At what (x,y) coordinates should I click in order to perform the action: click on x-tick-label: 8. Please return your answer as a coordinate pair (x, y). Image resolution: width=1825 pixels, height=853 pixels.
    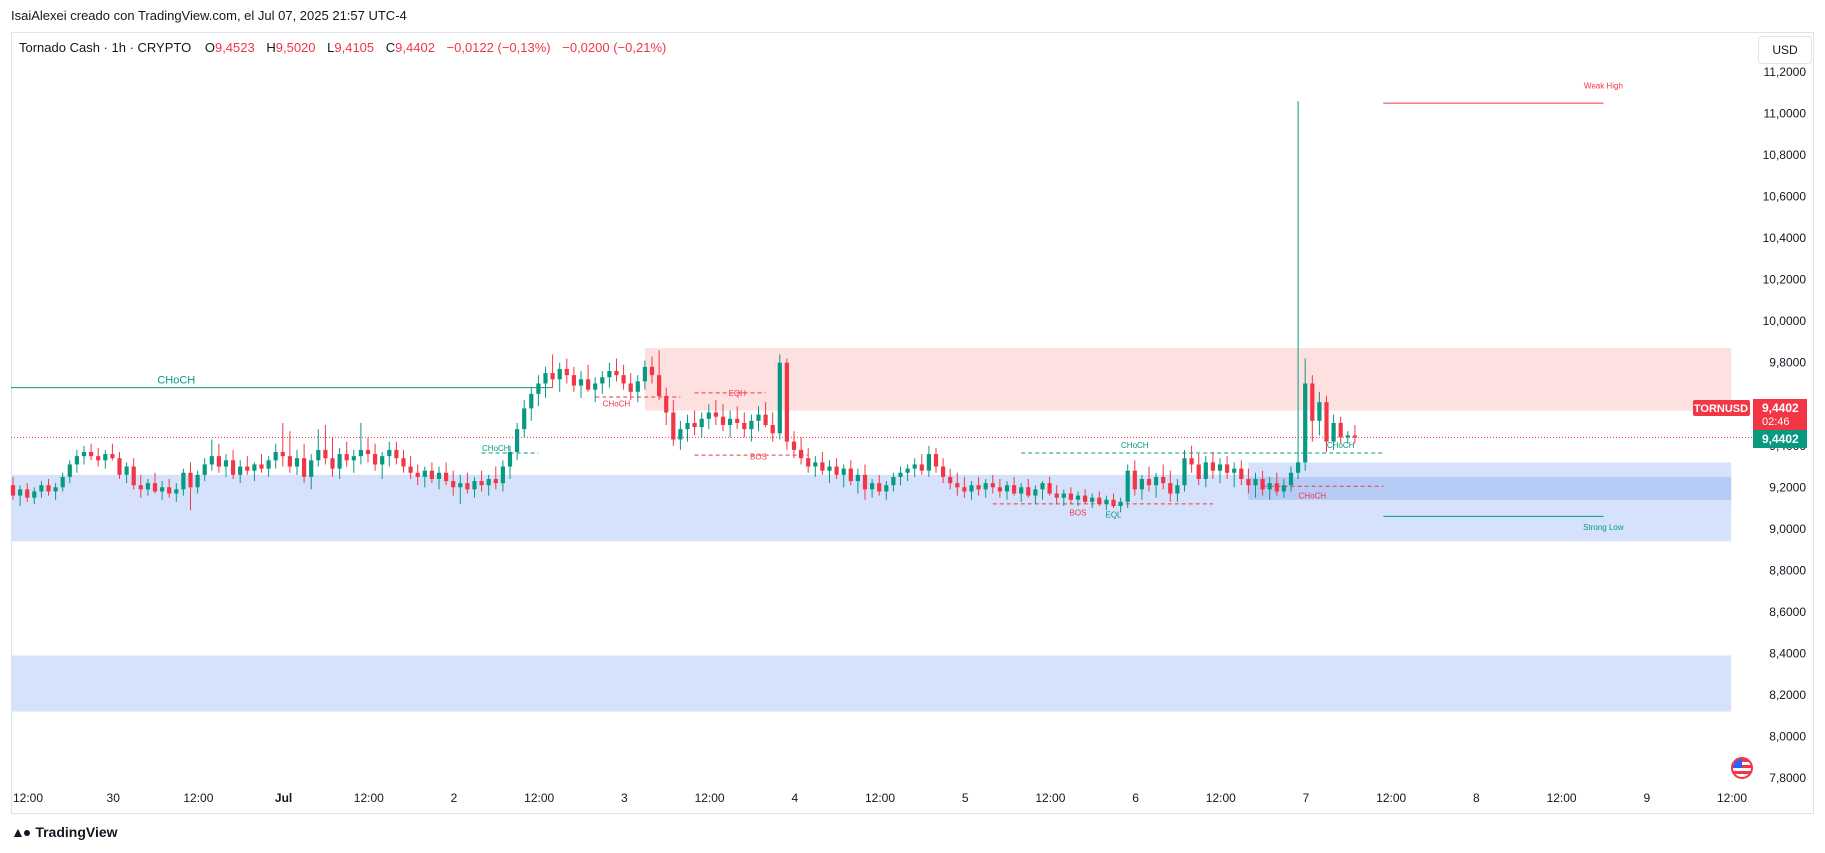
    Looking at the image, I should click on (1476, 798).